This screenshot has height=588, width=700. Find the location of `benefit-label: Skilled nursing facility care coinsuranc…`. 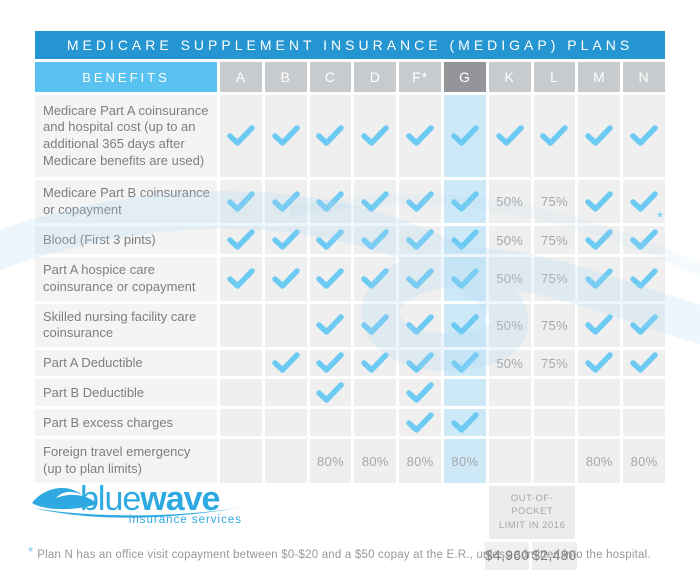

benefit-label: Skilled nursing facility care coinsuranc… is located at coordinates (126, 325).